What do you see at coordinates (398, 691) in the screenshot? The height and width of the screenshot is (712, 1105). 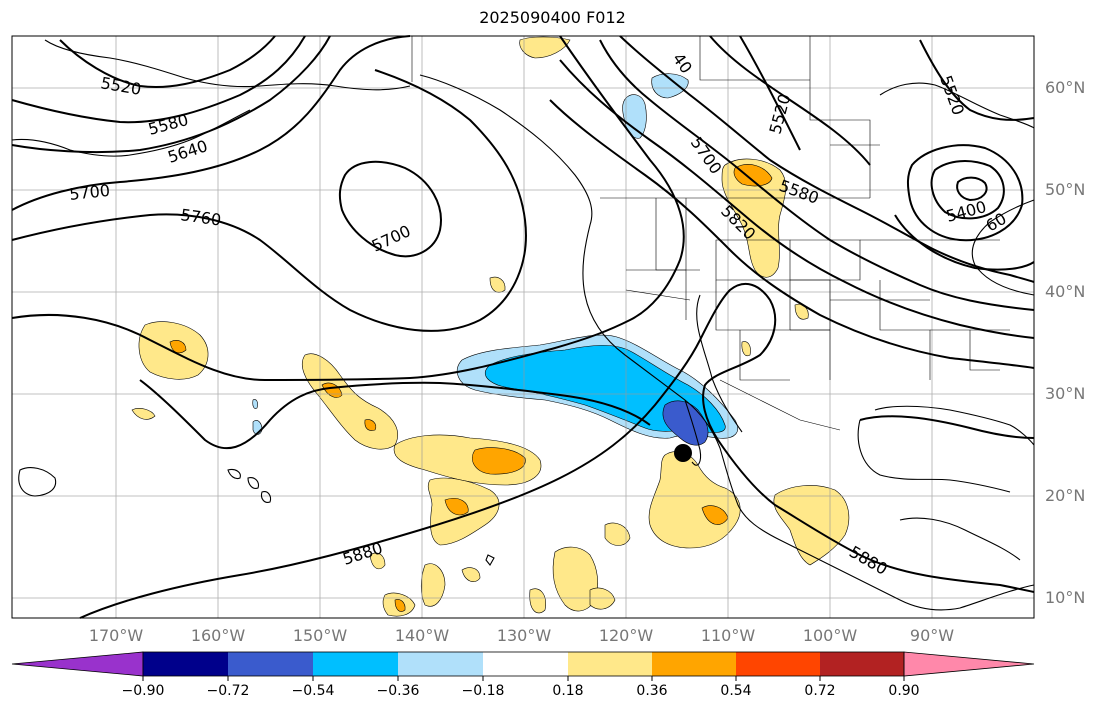 I see `colorbar-tick-label: −0.36` at bounding box center [398, 691].